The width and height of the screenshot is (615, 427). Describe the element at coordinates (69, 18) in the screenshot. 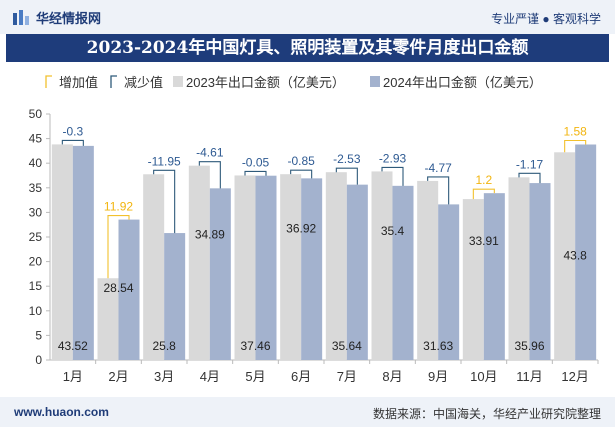

I see `brand-name: 华经情报网` at that location.